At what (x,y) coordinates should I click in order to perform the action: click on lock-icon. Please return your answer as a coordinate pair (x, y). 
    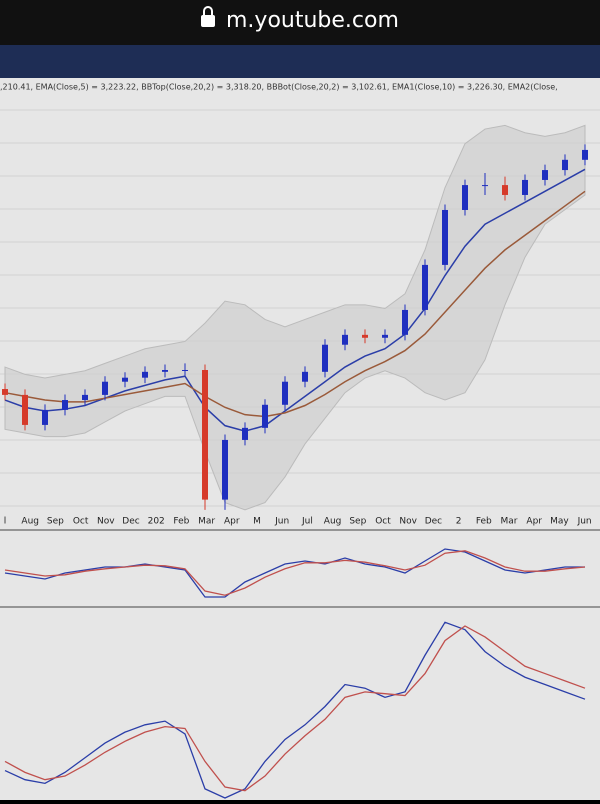
    Looking at the image, I should click on (208, 21).